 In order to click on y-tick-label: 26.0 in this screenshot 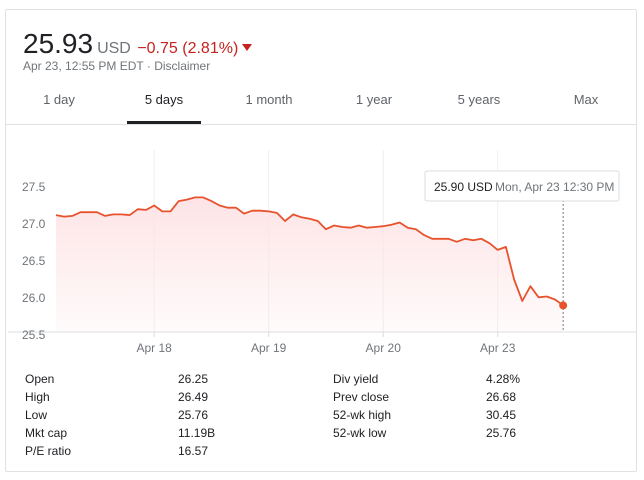, I will do `click(34, 298)`.